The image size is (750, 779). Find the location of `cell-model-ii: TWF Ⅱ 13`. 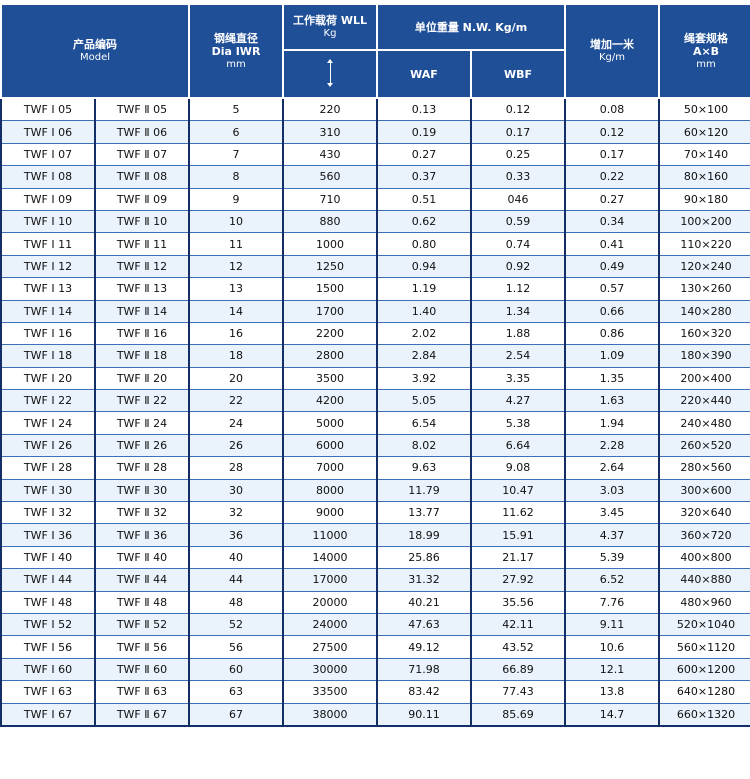

cell-model-ii: TWF Ⅱ 13 is located at coordinates (142, 289).